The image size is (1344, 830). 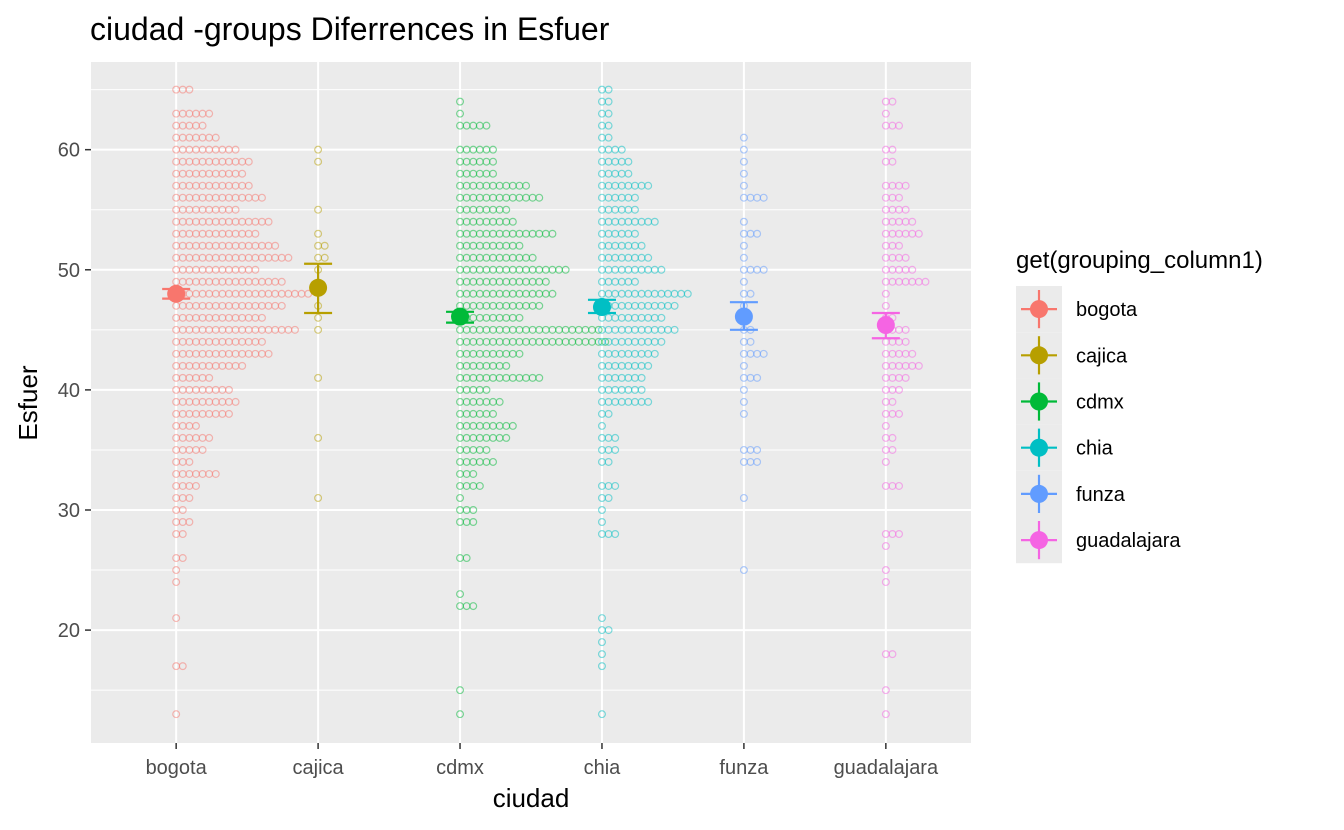 What do you see at coordinates (460, 768) in the screenshot?
I see `x-tick-label: cdmx` at bounding box center [460, 768].